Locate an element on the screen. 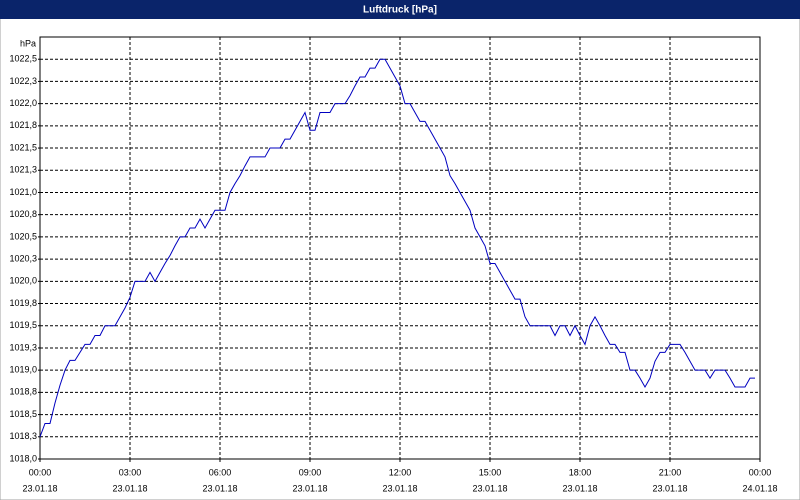 Image resolution: width=800 pixels, height=500 pixels. y-tick-label: 1022,0 is located at coordinates (23, 103).